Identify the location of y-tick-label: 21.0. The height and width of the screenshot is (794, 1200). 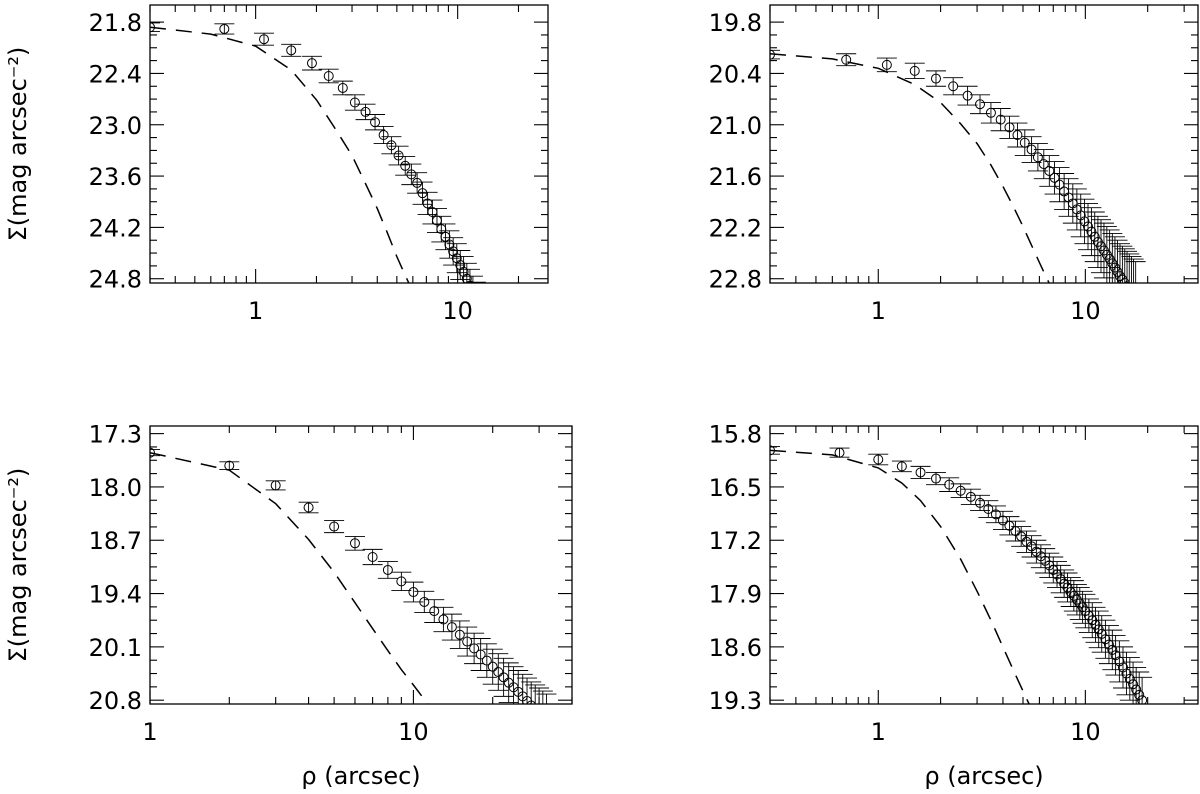
(735, 126).